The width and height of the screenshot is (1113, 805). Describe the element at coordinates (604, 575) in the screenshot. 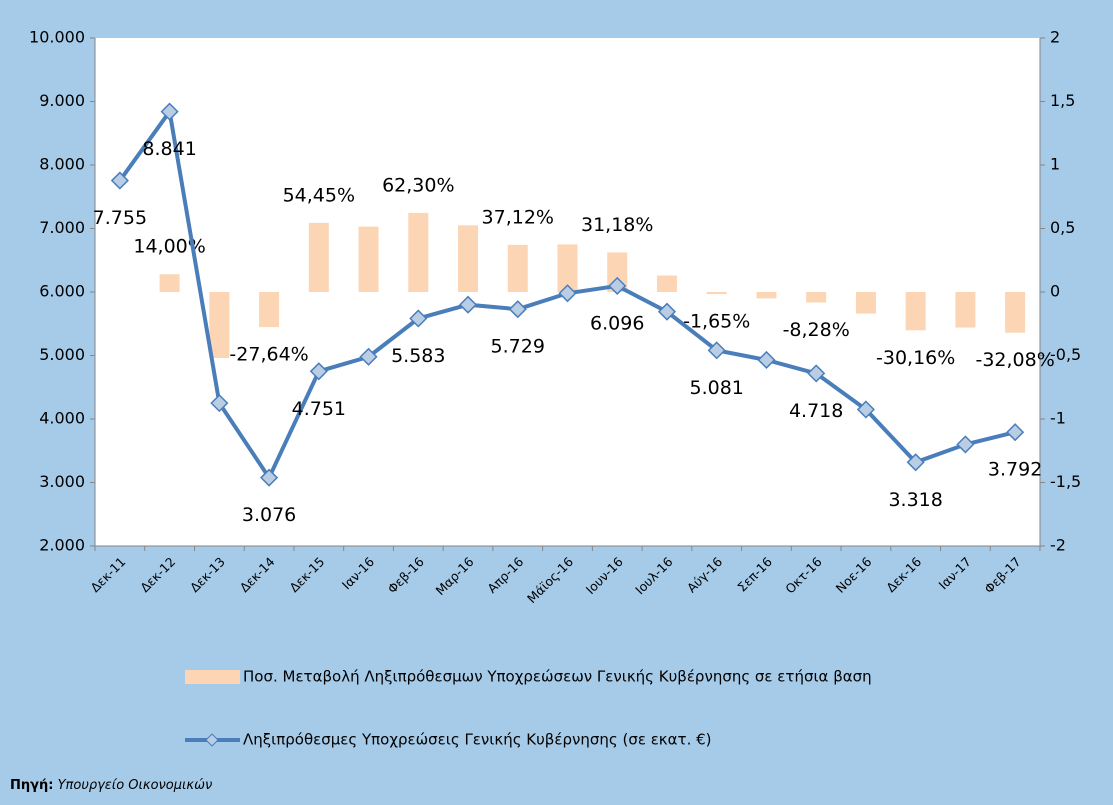

I see `x-tick-label: Ιουν-16` at that location.